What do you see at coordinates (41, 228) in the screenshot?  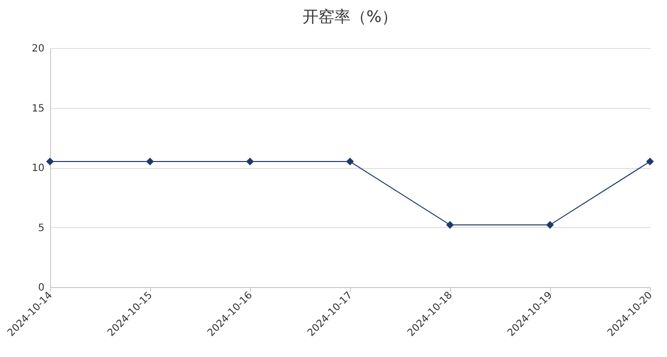 I see `y-tick-label: 5` at bounding box center [41, 228].